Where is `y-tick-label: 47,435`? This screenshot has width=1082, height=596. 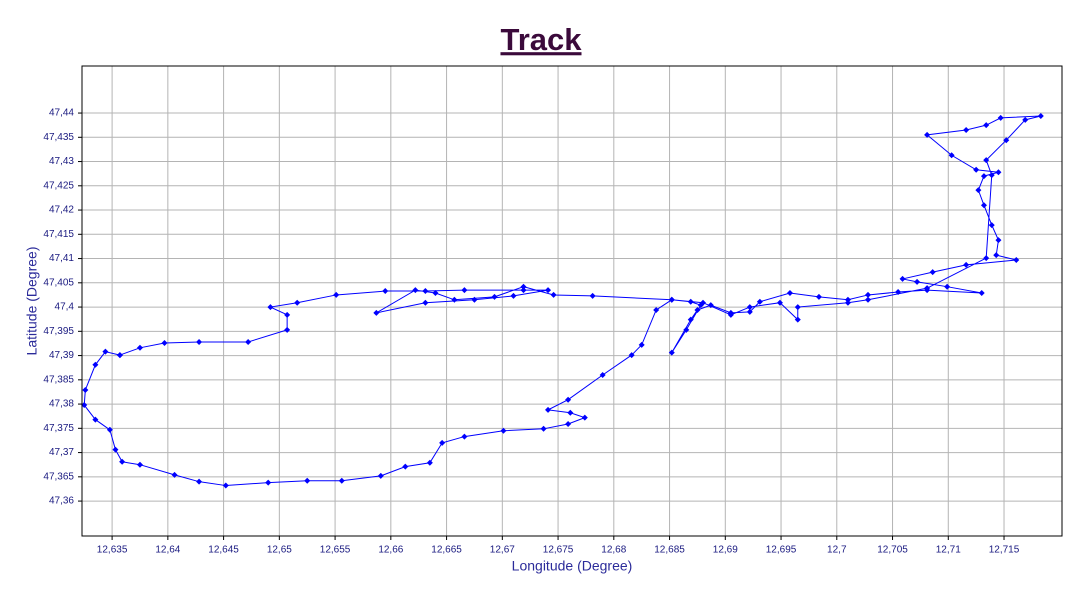 y-tick-label: 47,435 is located at coordinates (58, 137).